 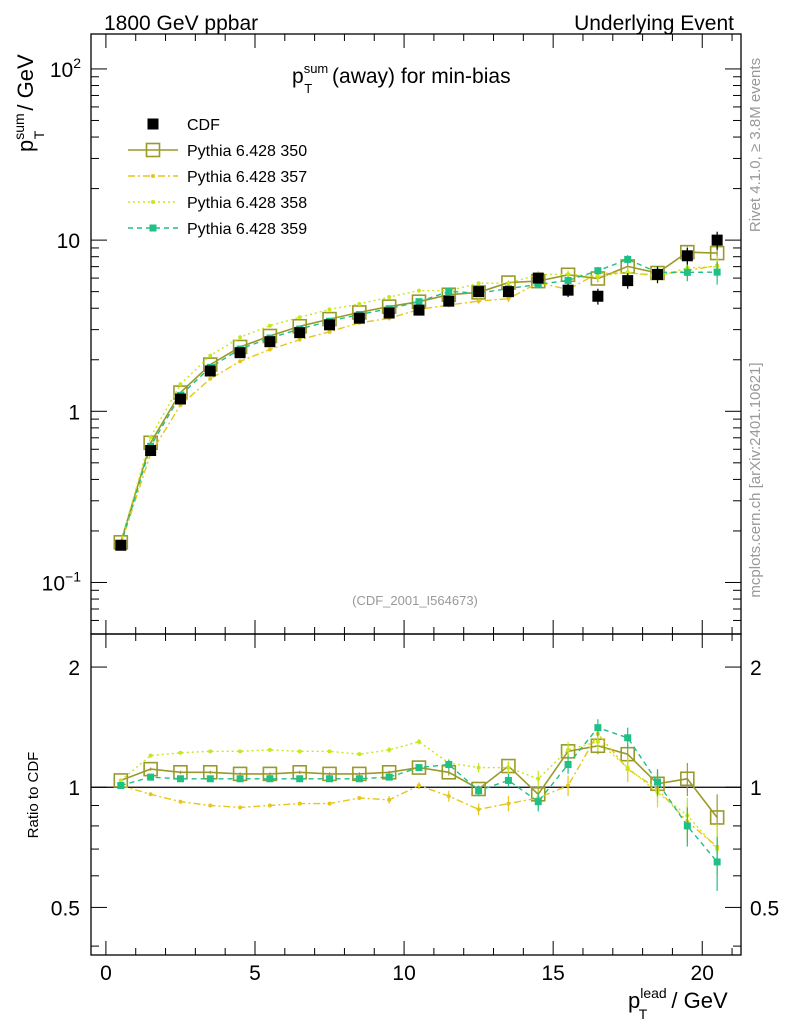 What do you see at coordinates (654, 23) in the screenshot?
I see `header-right: Underlying Event` at bounding box center [654, 23].